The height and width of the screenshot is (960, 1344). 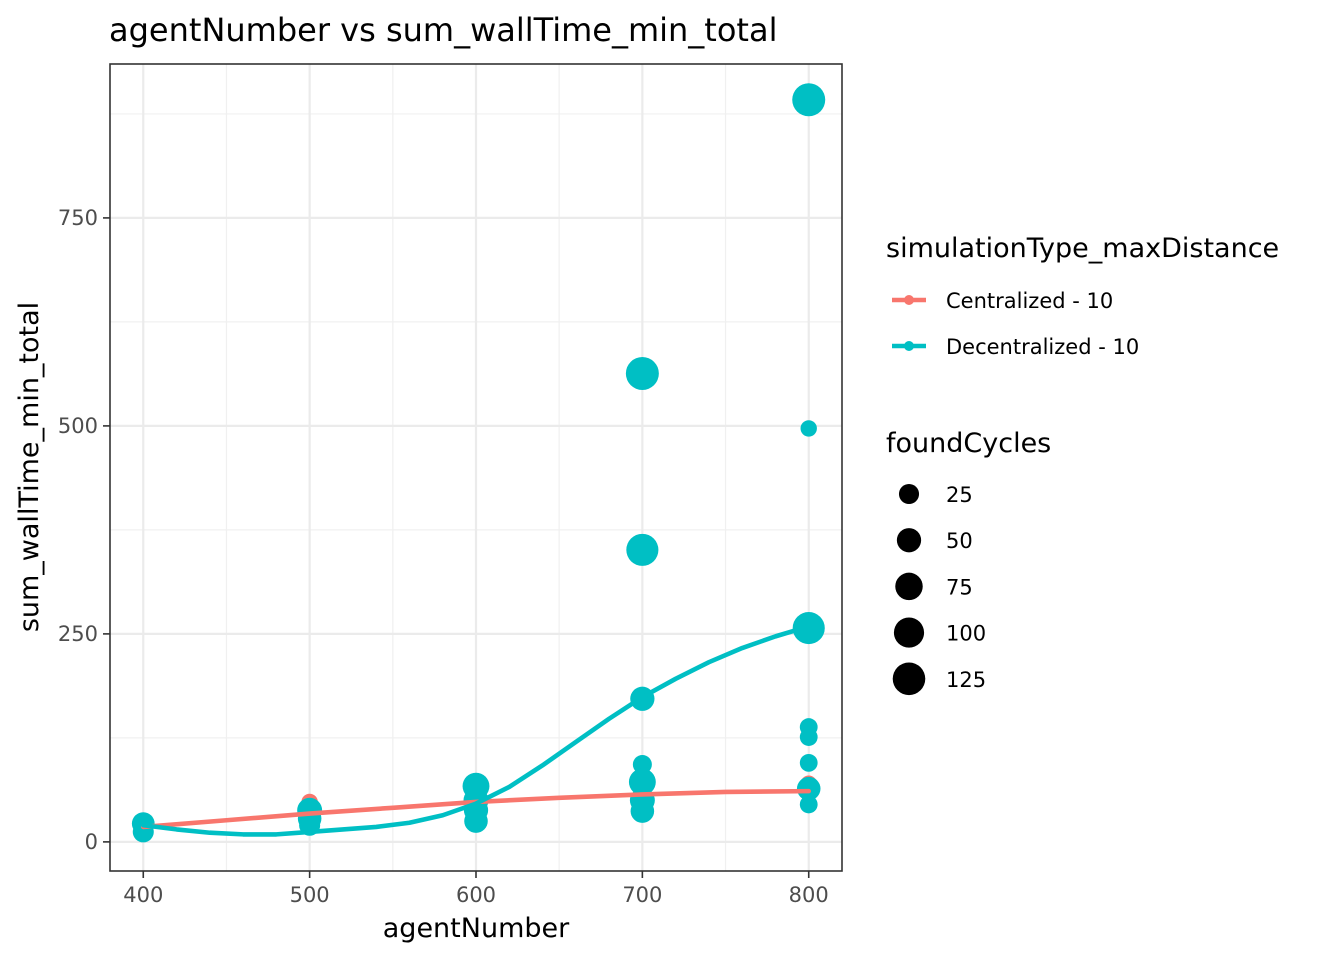 What do you see at coordinates (78, 426) in the screenshot?
I see `y-tick-label: 500` at bounding box center [78, 426].